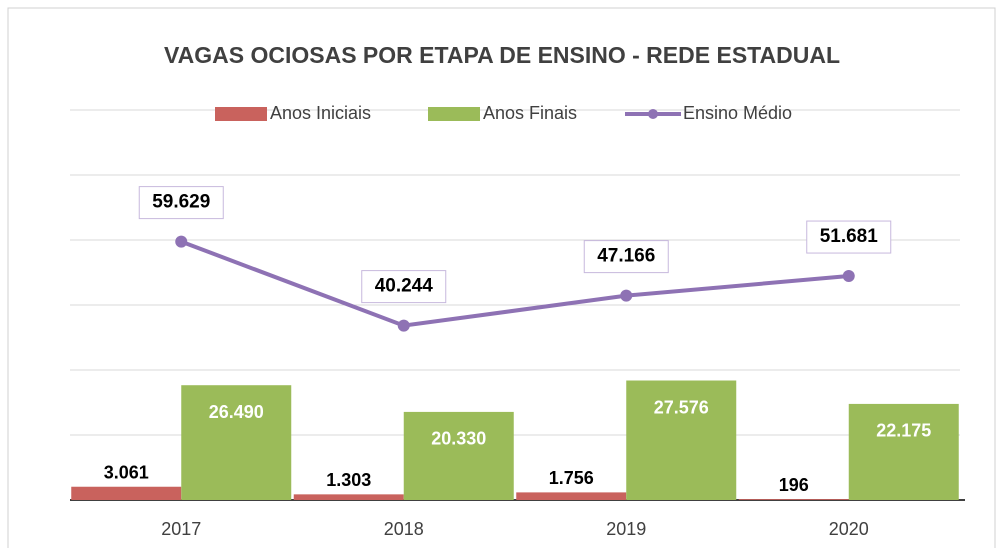  I want to click on data-label: 1.756, so click(571, 478).